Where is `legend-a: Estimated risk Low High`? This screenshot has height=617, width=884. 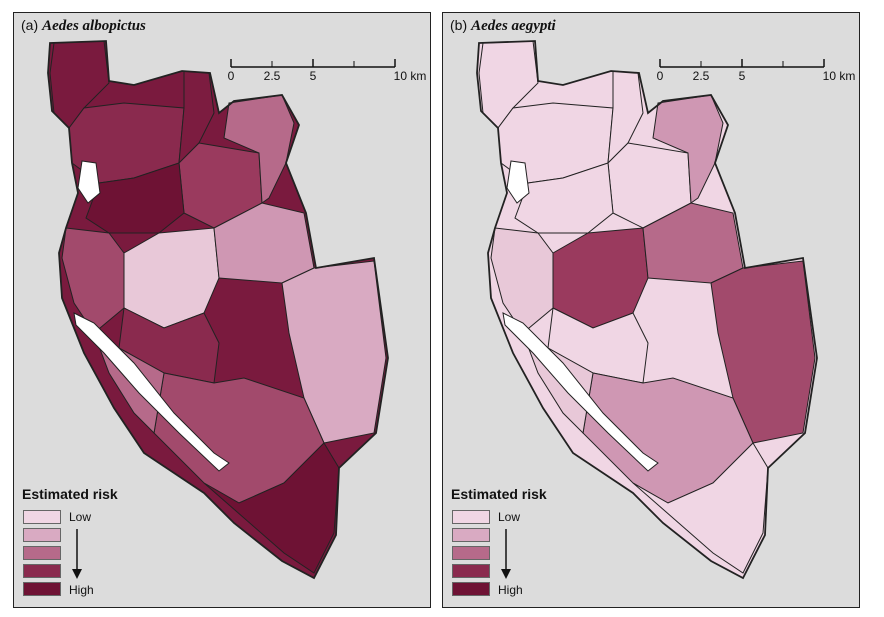
legend-a: Estimated risk Low High is located at coordinates (92, 543).